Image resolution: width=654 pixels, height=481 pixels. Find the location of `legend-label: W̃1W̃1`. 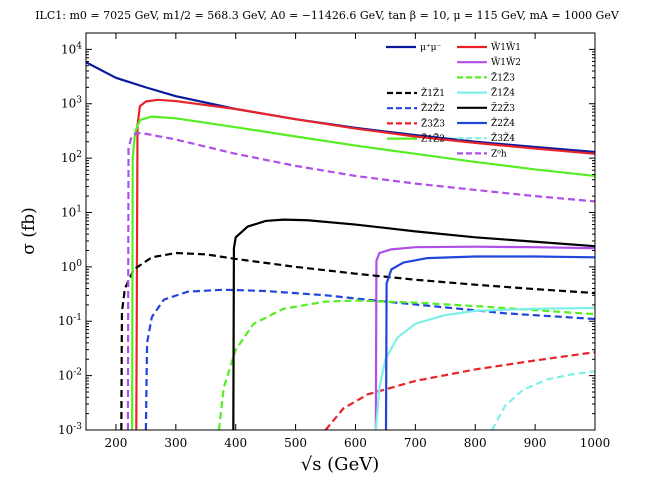

legend-label: W̃1W̃1 is located at coordinates (506, 47).